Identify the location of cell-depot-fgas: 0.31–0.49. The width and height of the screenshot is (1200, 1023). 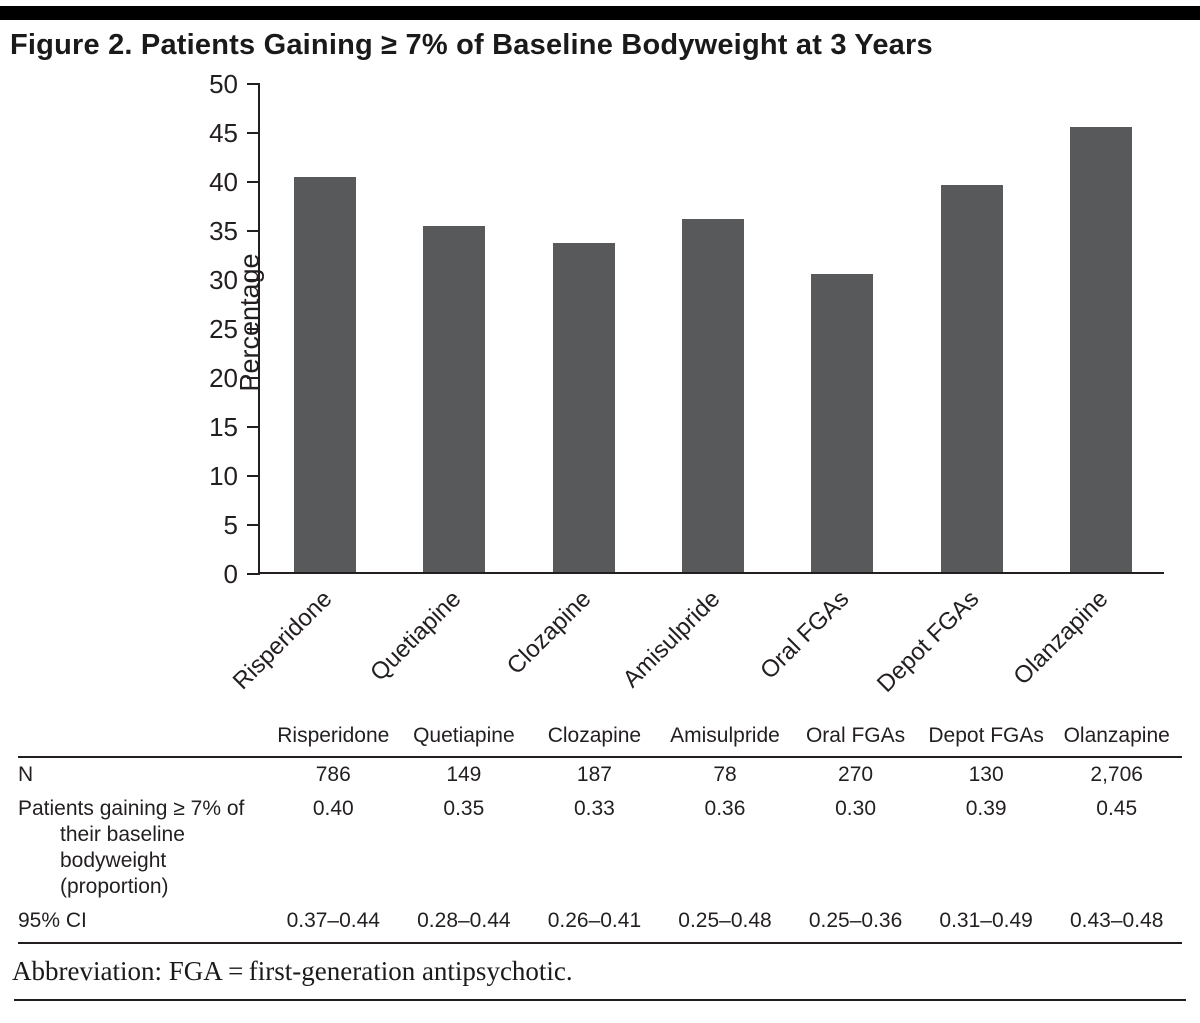
(986, 920).